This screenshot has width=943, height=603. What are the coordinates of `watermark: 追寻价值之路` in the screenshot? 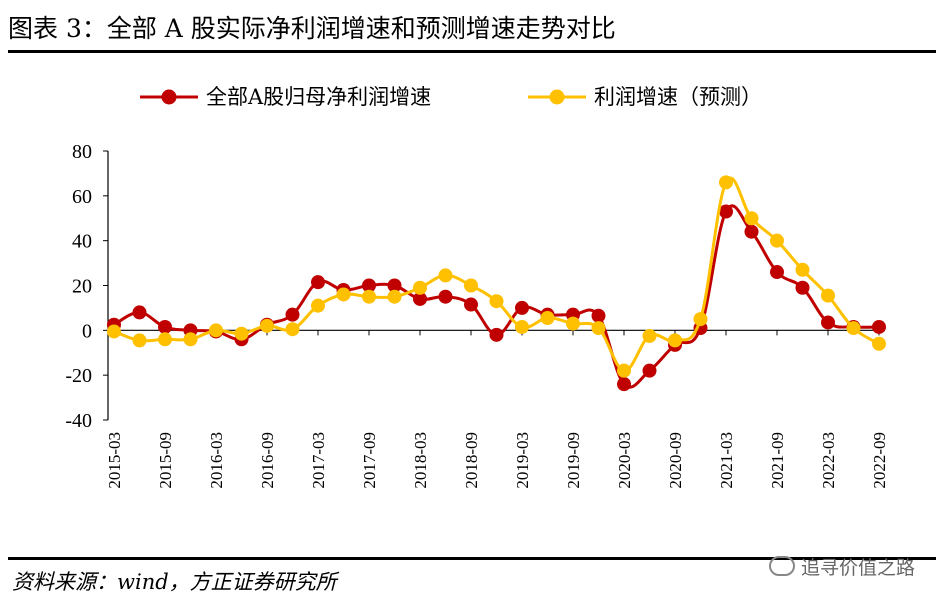 It's located at (841, 566).